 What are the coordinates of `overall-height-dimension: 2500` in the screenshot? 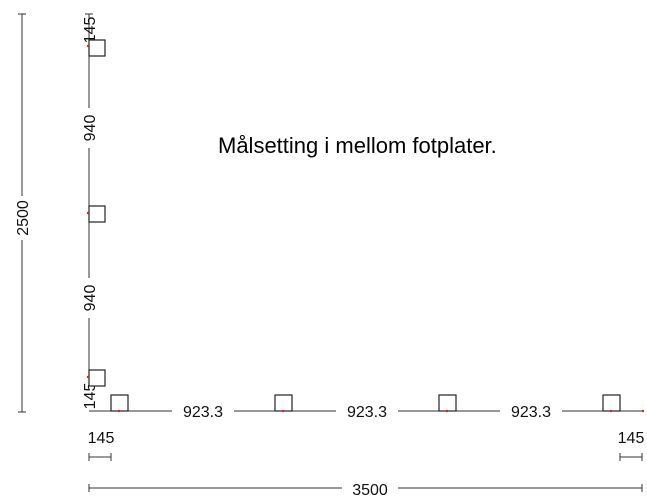 It's located at (23, 213).